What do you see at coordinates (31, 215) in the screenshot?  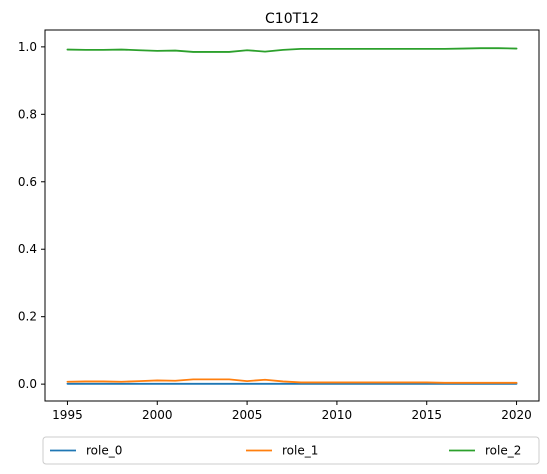 I see `y-axis: 0.0 0.2 0.4 0.6 0.8 1.0` at bounding box center [31, 215].